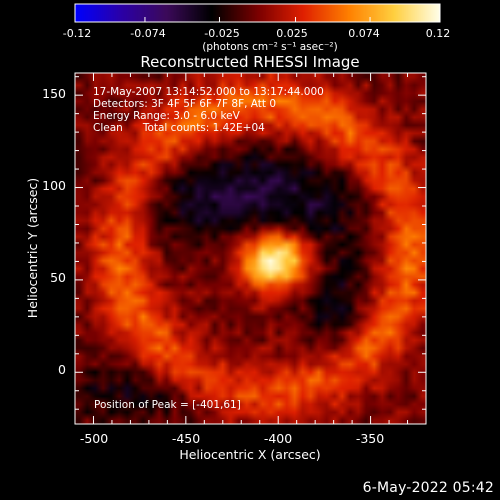  Describe the element at coordinates (58, 277) in the screenshot. I see `y-tick-label: 50` at that location.